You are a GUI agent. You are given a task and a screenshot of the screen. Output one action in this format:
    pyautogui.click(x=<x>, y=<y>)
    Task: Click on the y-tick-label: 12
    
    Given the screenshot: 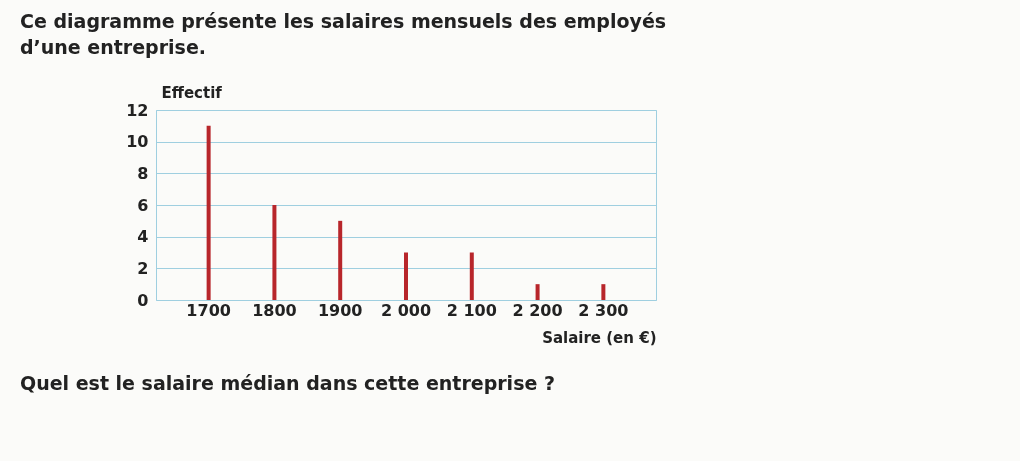 What is the action you would take?
    pyautogui.click(x=137, y=110)
    